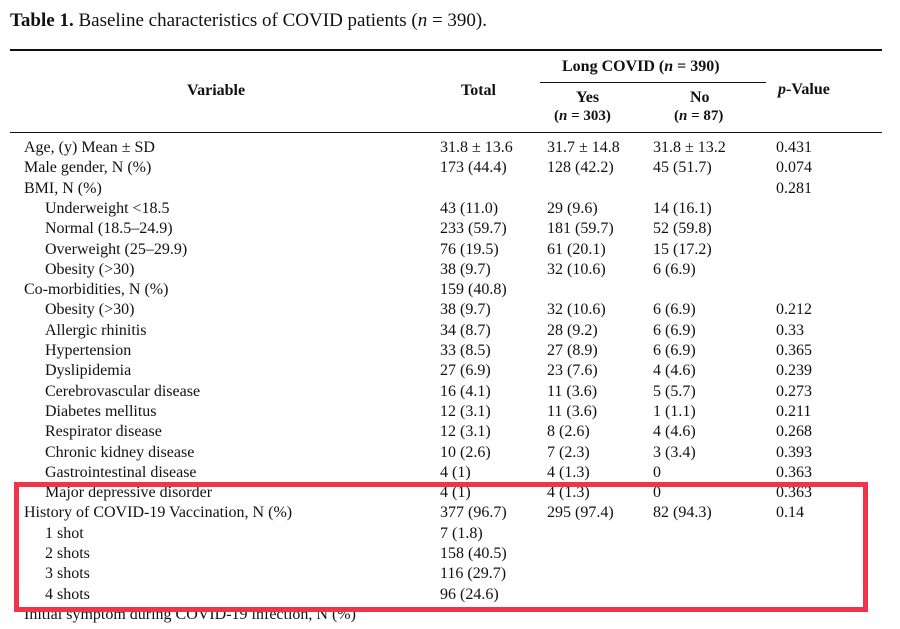  Describe the element at coordinates (790, 330) in the screenshot. I see `p-value-cell: 0.33` at that location.